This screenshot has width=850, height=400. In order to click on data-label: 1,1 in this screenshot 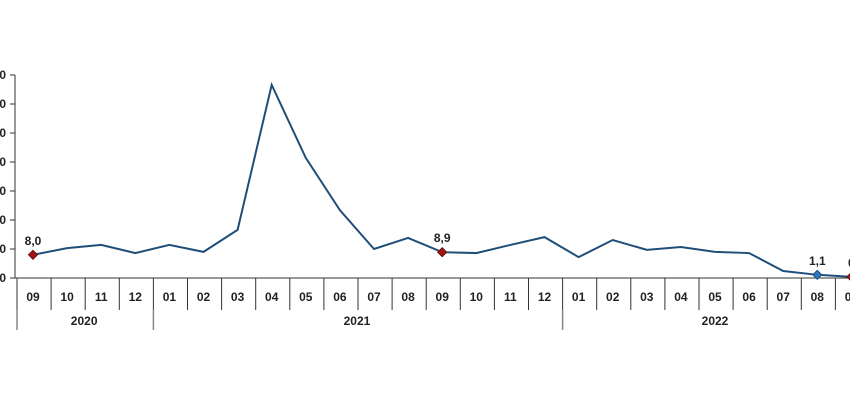, I will do `click(817, 261)`.